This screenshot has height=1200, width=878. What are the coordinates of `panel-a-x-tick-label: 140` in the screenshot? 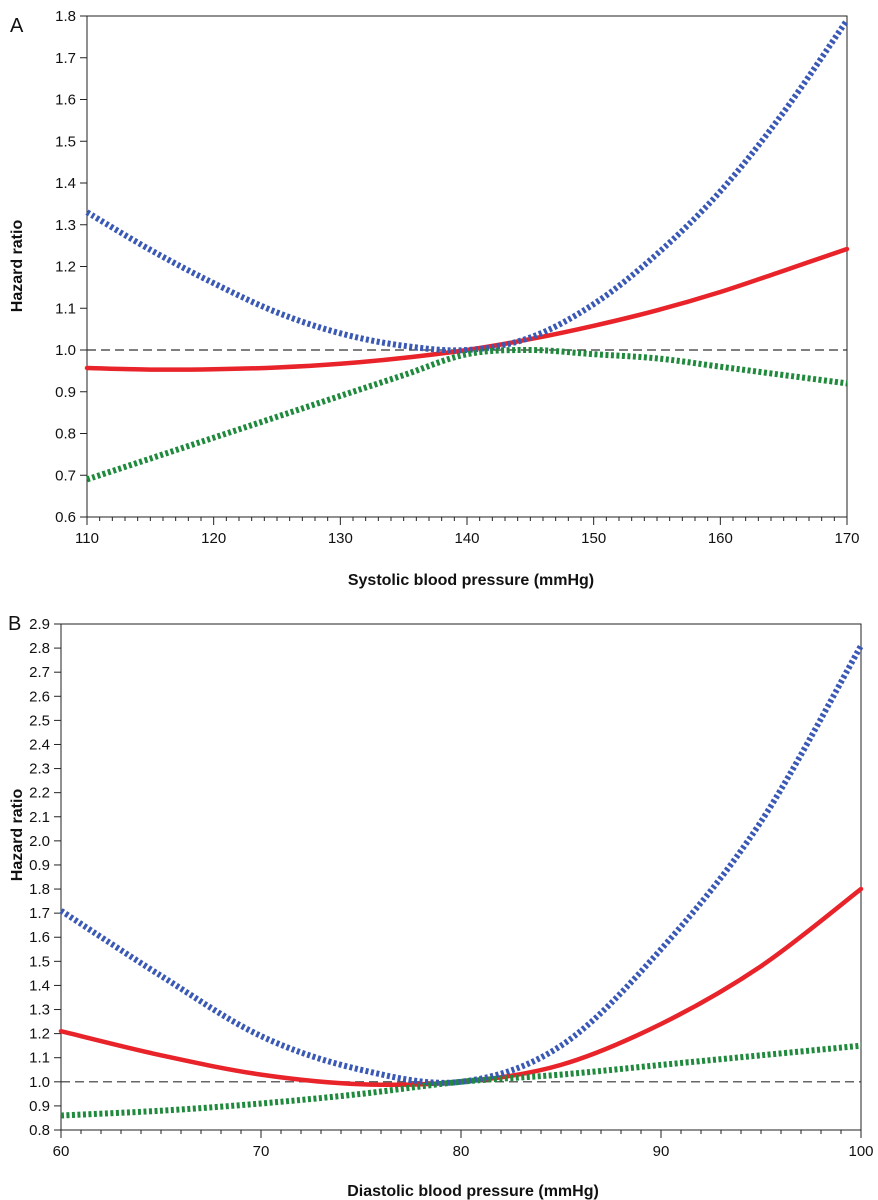 It's located at (466, 538).